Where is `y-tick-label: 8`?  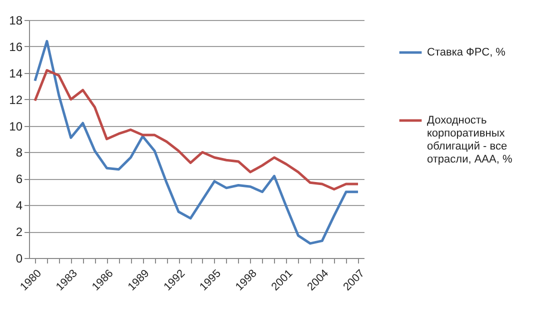
y-tick-label: 8 is located at coordinates (19, 153).